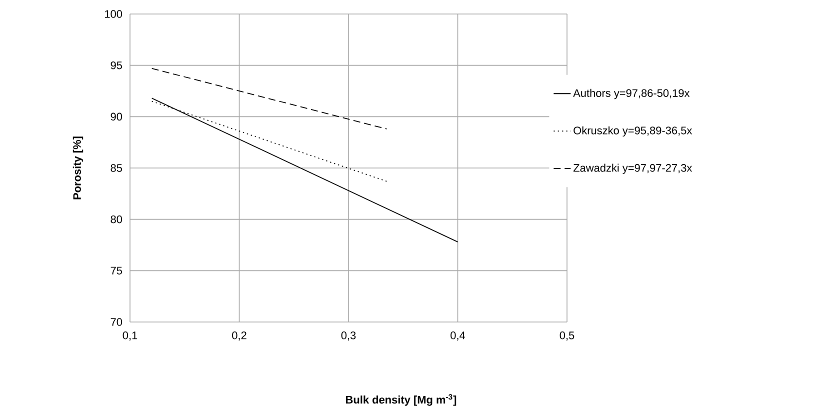 The height and width of the screenshot is (420, 825). What do you see at coordinates (113, 14) in the screenshot?
I see `y-tick-label: 100` at bounding box center [113, 14].